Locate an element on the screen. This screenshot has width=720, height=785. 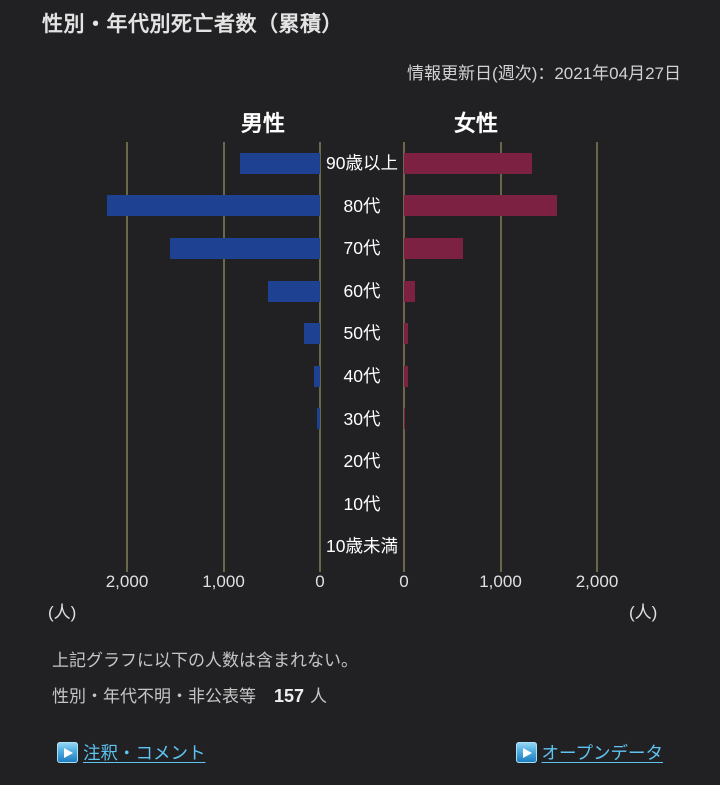
age-category-label: 20代 is located at coordinates (362, 461).